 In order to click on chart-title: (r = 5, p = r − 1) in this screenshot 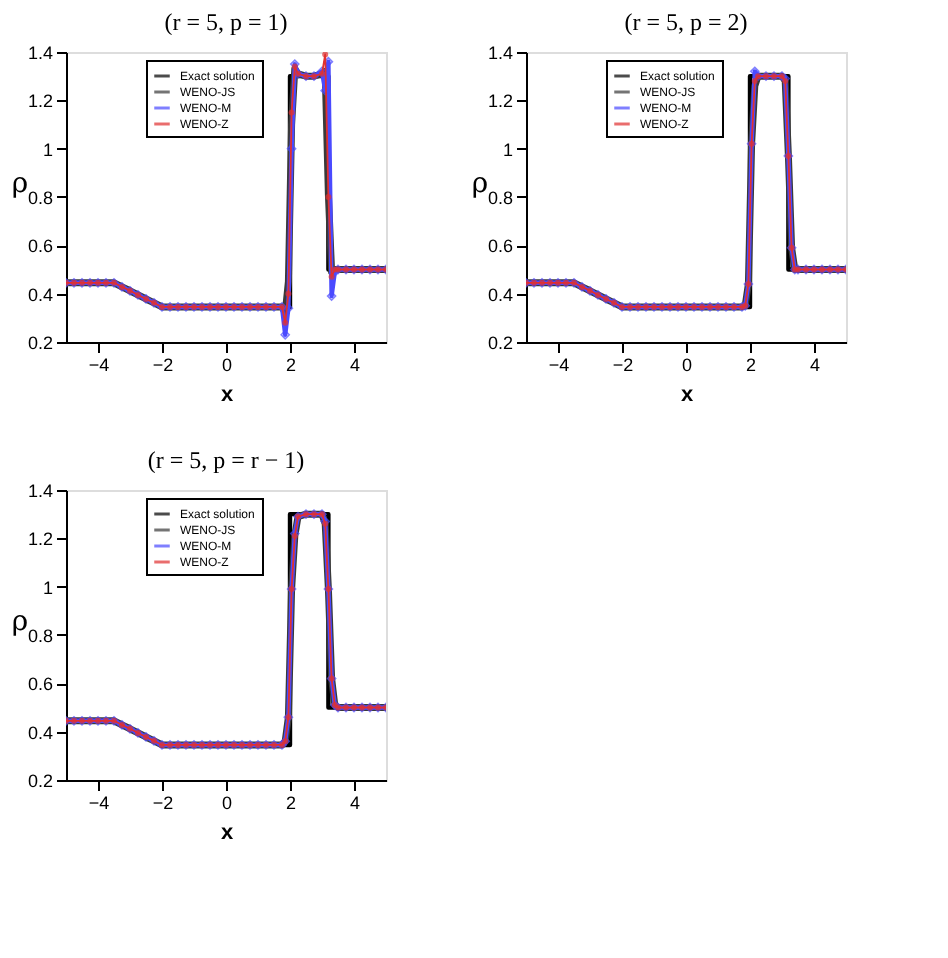, I will do `click(226, 460)`.